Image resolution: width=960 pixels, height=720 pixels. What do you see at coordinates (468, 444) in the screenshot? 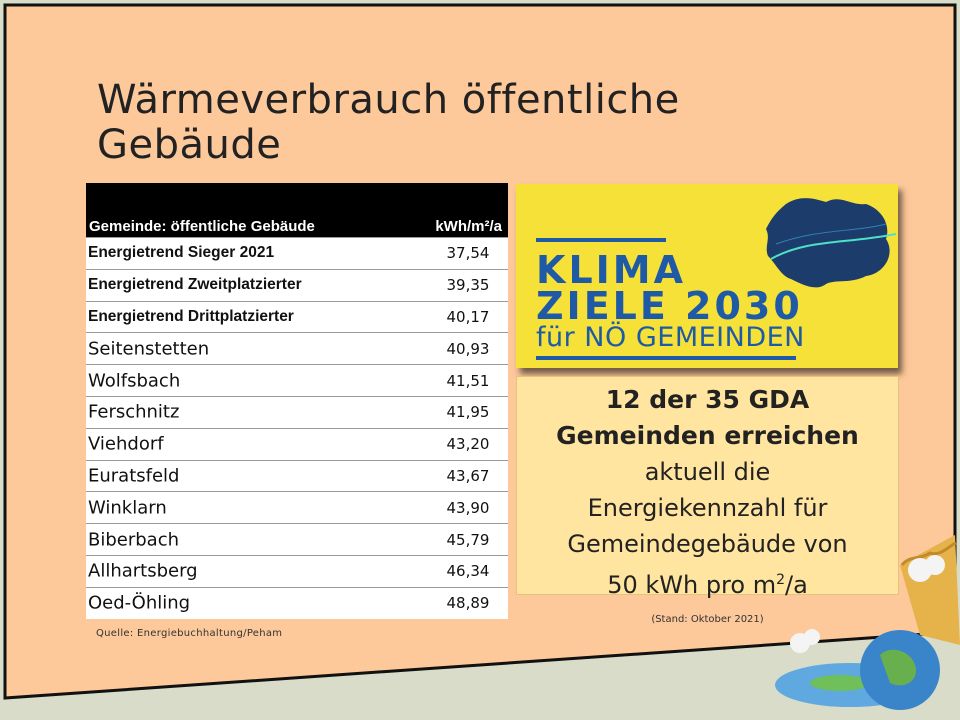
I see `row-value: 43,20` at bounding box center [468, 444].